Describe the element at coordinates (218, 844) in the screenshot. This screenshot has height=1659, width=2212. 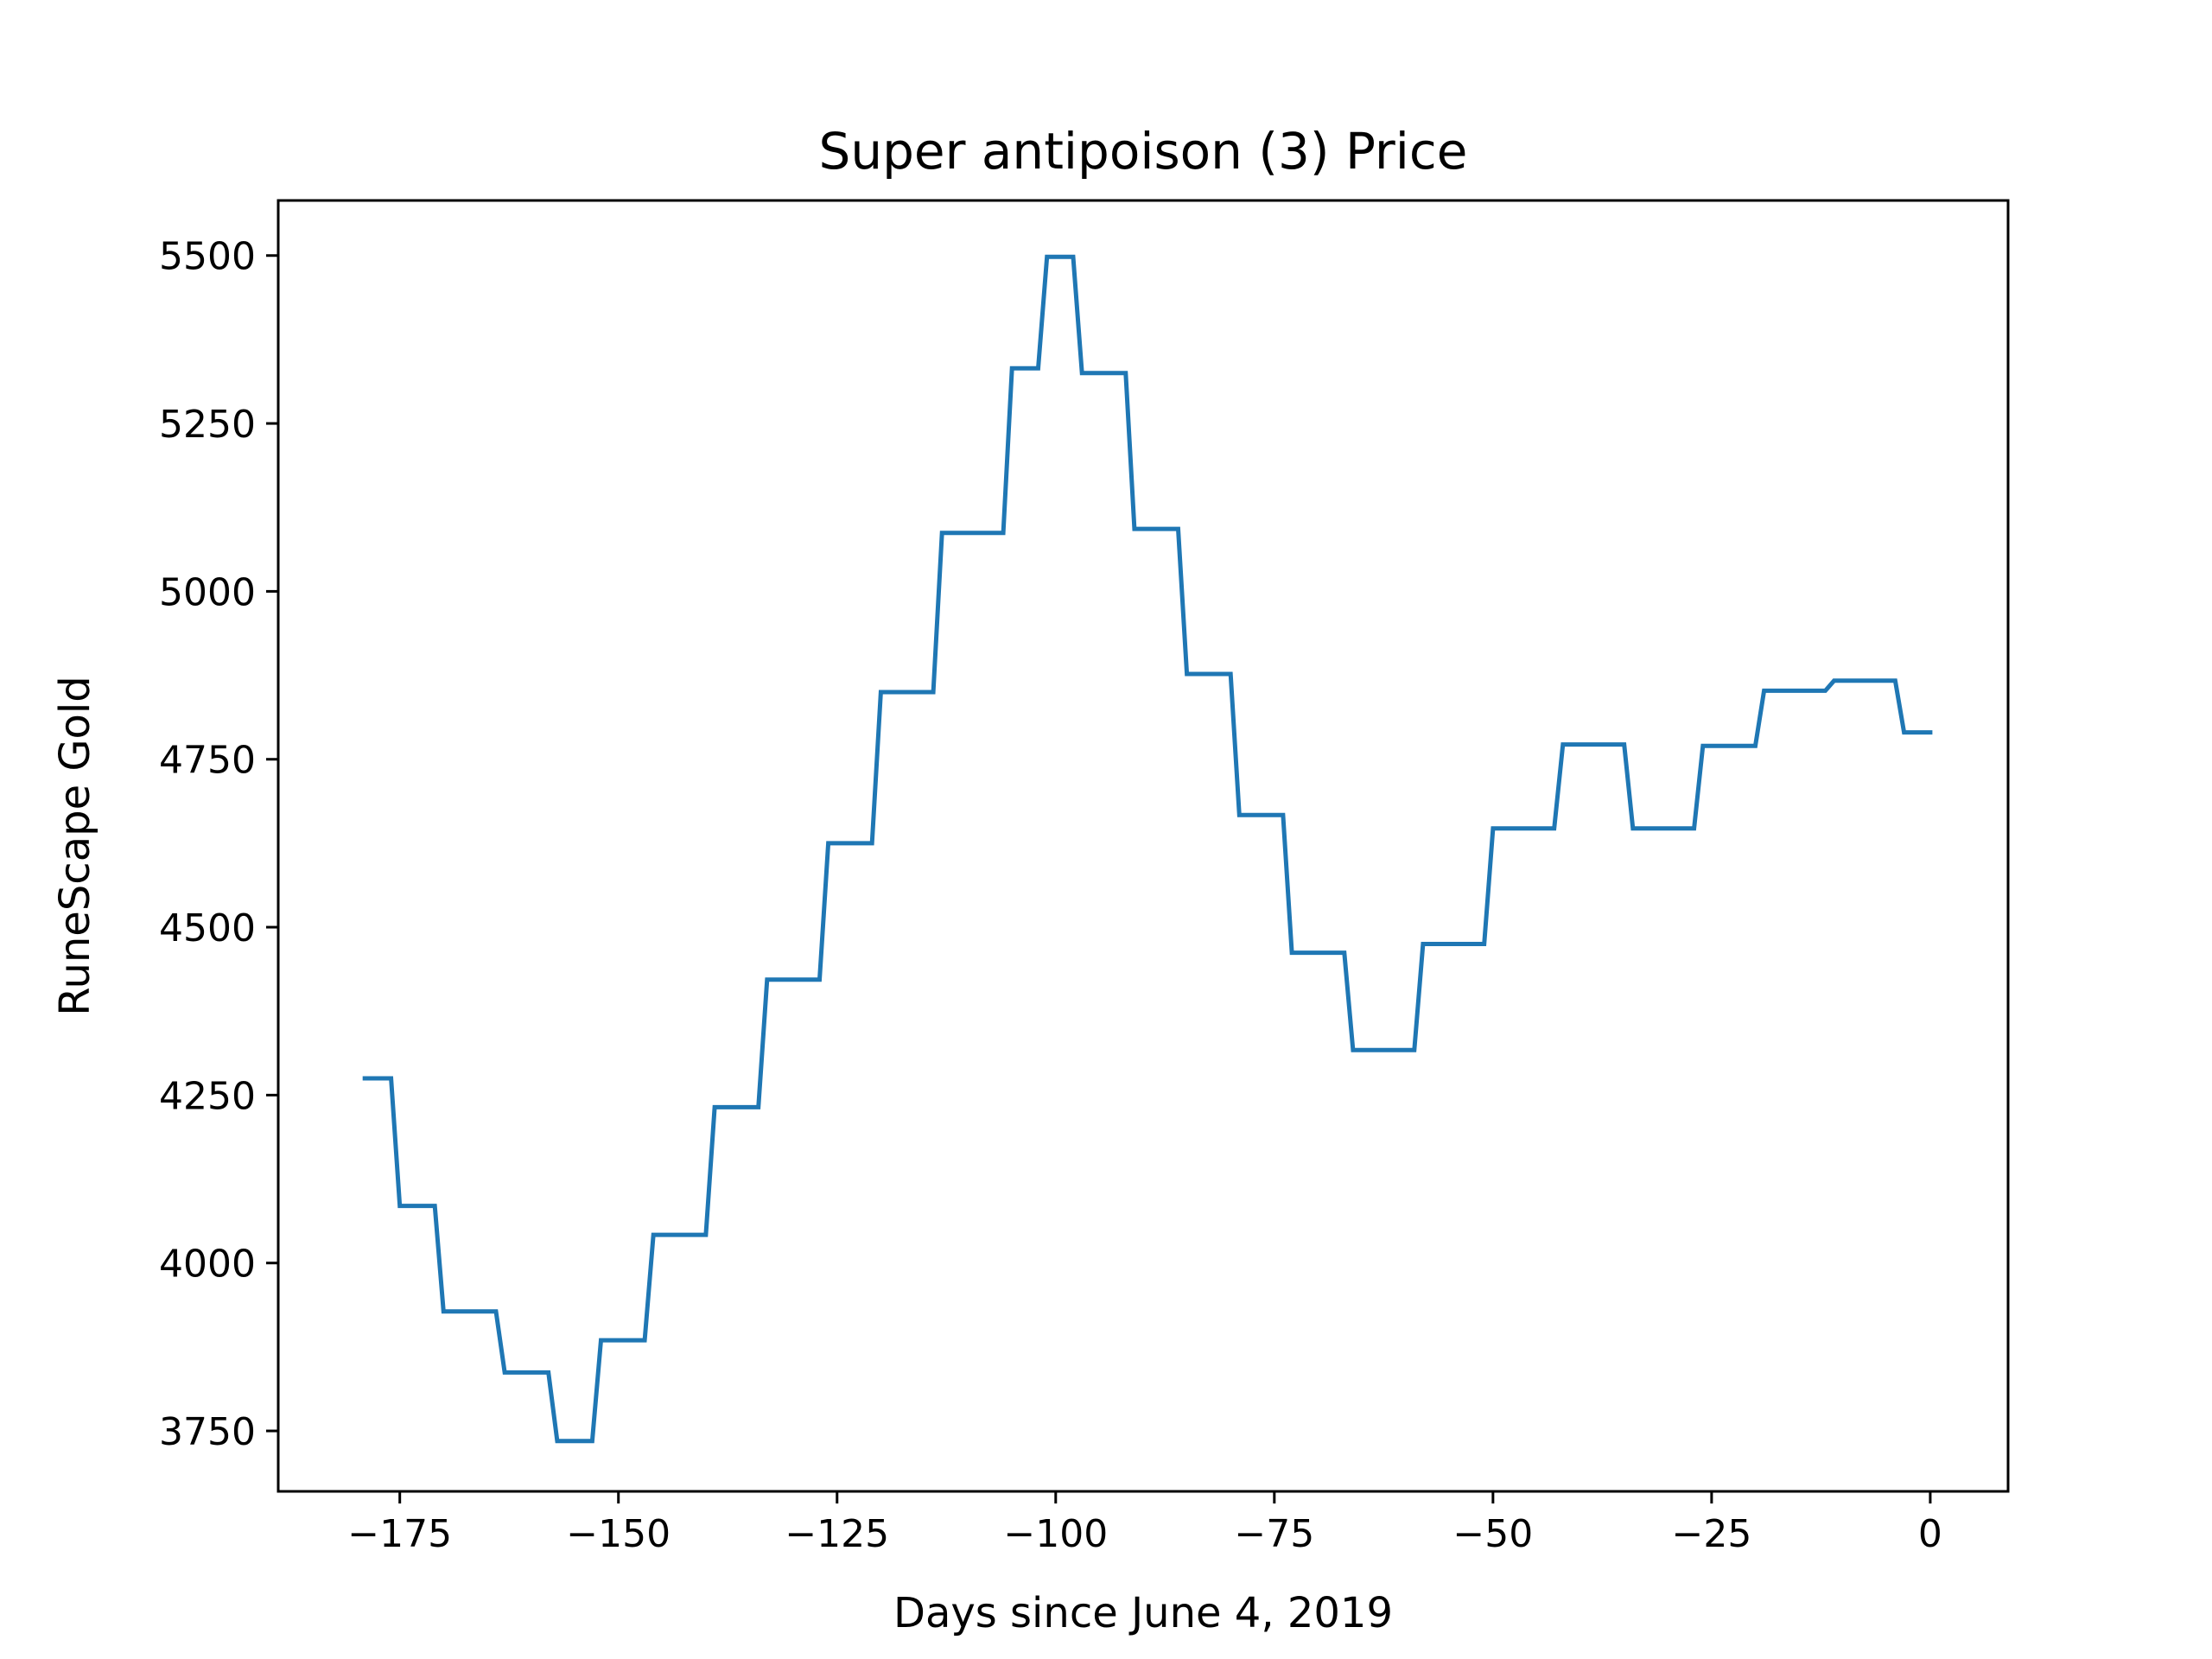
I see `y-axis-ticks: 3750 4000 4250 4500 4750 5000 5250 5500` at that location.